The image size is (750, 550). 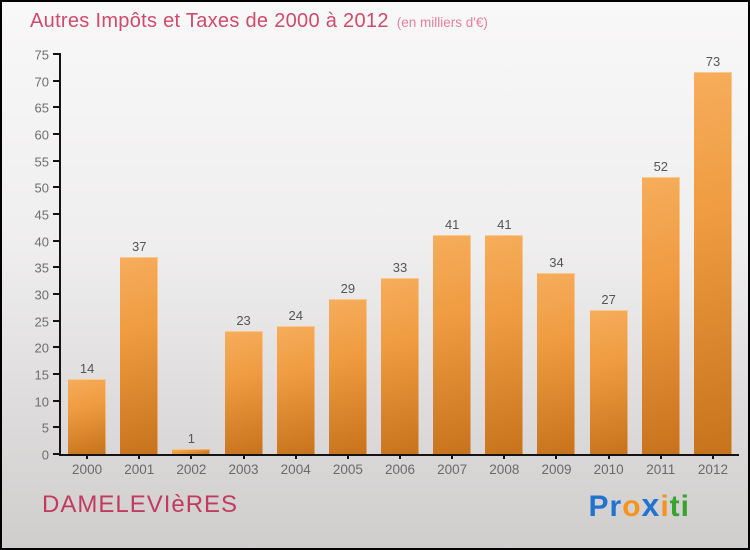 What do you see at coordinates (609, 254) in the screenshot?
I see `bar-slot: 27` at bounding box center [609, 254].